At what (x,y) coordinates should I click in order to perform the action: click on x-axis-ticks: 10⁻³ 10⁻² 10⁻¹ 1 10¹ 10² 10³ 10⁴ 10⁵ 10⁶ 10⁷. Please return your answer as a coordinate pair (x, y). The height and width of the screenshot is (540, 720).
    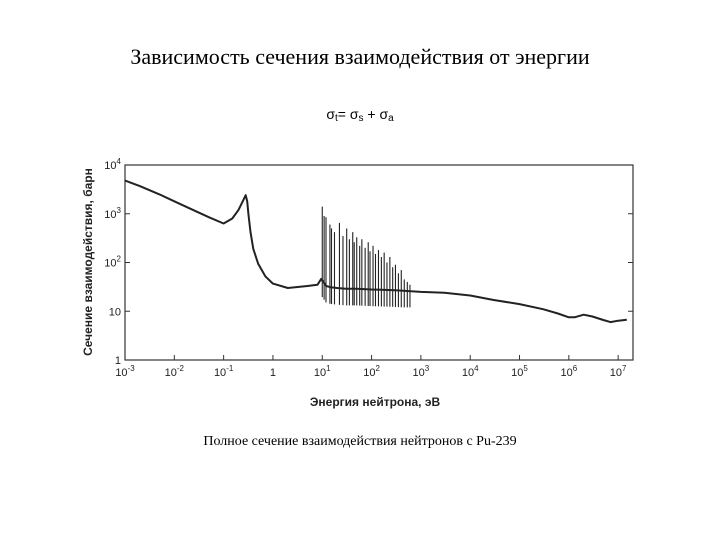
    Looking at the image, I should click on (371, 367).